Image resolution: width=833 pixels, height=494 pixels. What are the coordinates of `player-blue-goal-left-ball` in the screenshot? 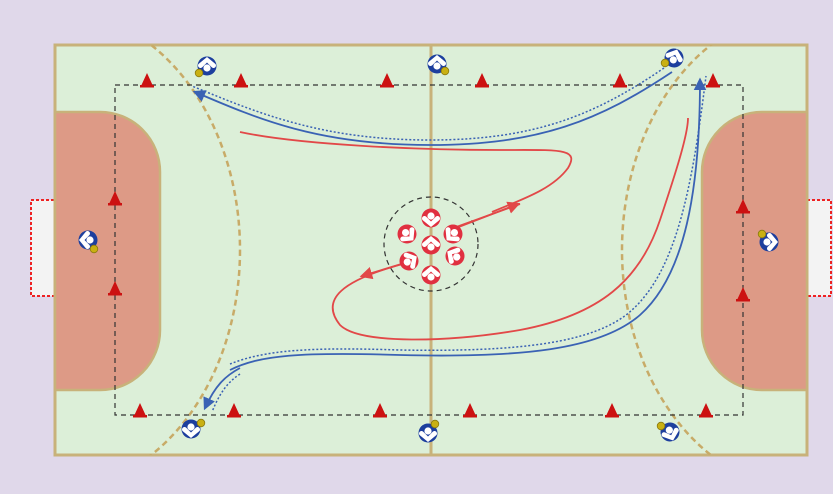 It's located at (94, 249).